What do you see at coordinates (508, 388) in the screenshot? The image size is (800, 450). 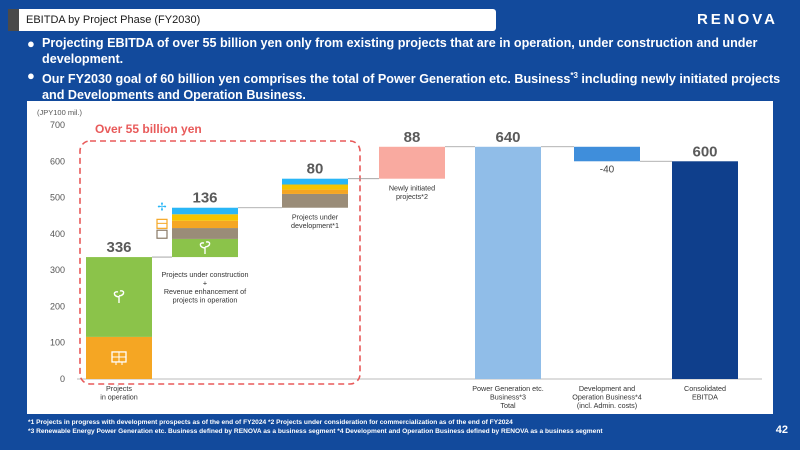 I see `bar-category-label: Power Generation etc.` at bounding box center [508, 388].